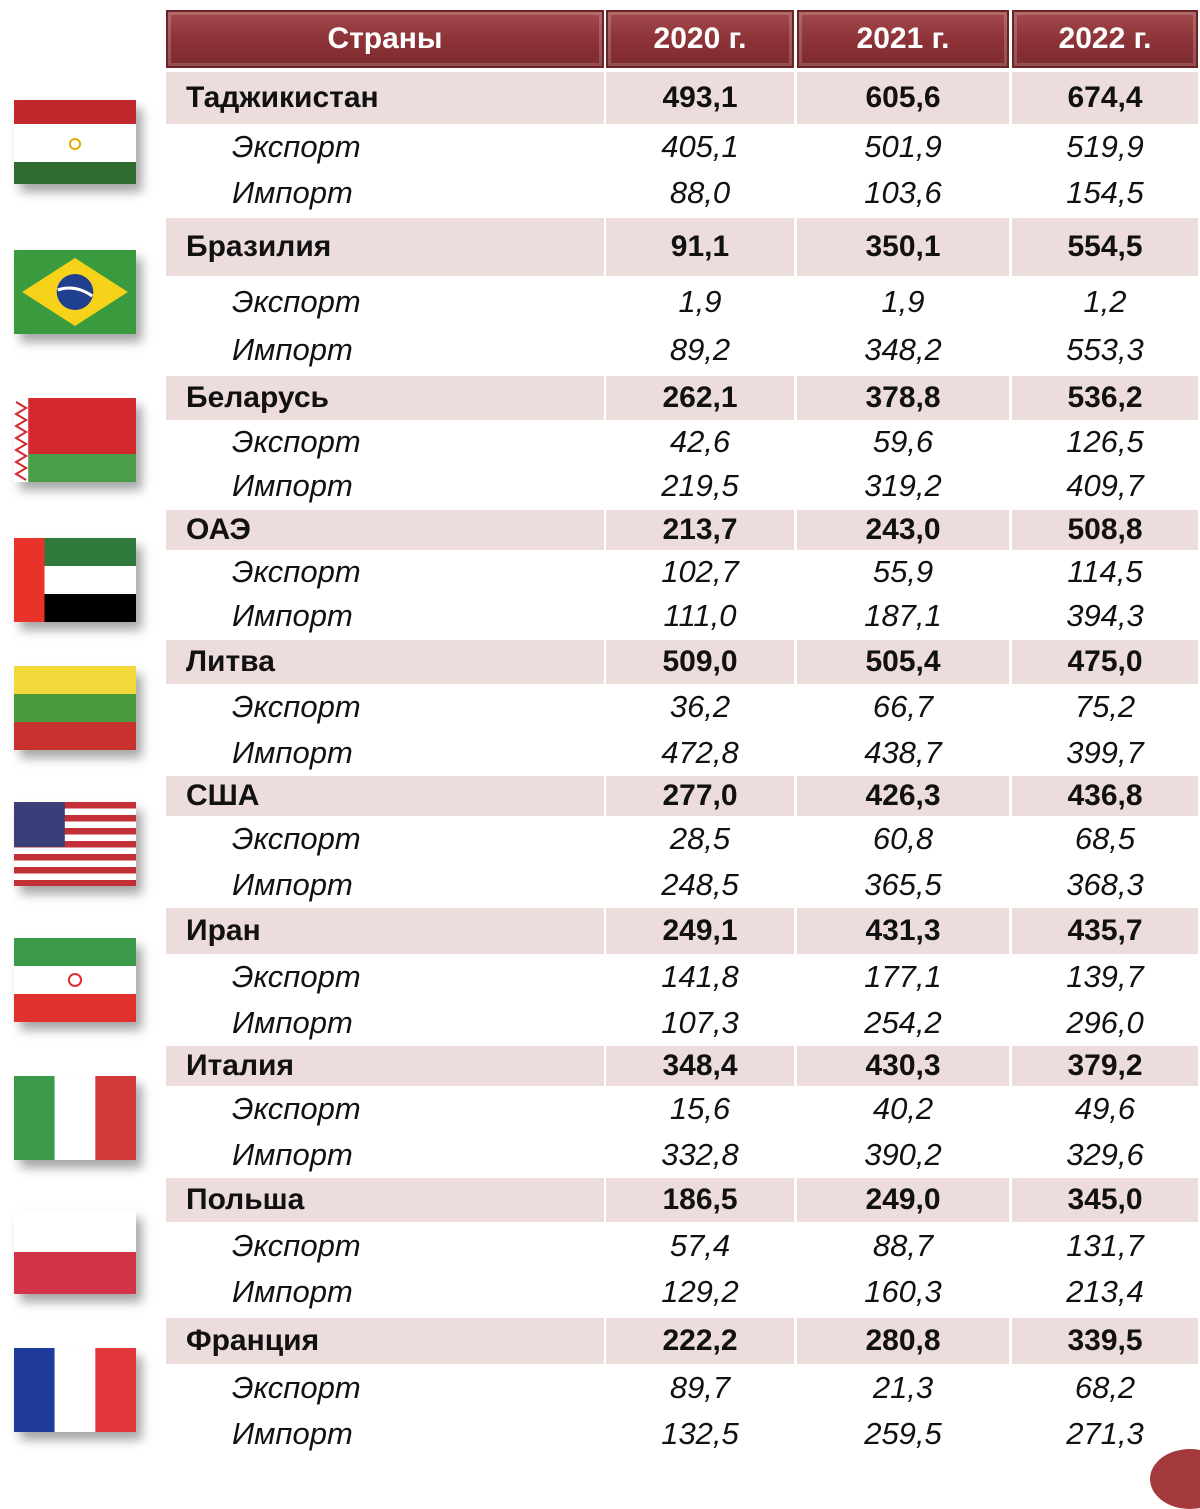 This screenshot has width=1200, height=1509. Describe the element at coordinates (259, 246) in the screenshot. I see `country-name: Бразилия` at that location.